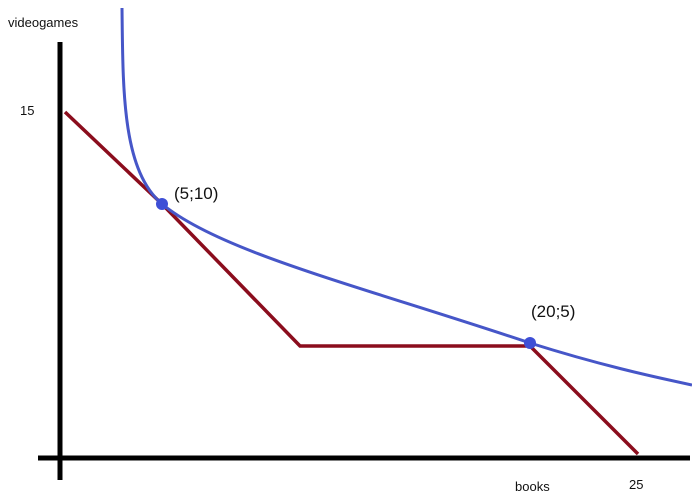 This screenshot has width=692, height=501. I want to click on x-intercept-label: 25, so click(636, 484).